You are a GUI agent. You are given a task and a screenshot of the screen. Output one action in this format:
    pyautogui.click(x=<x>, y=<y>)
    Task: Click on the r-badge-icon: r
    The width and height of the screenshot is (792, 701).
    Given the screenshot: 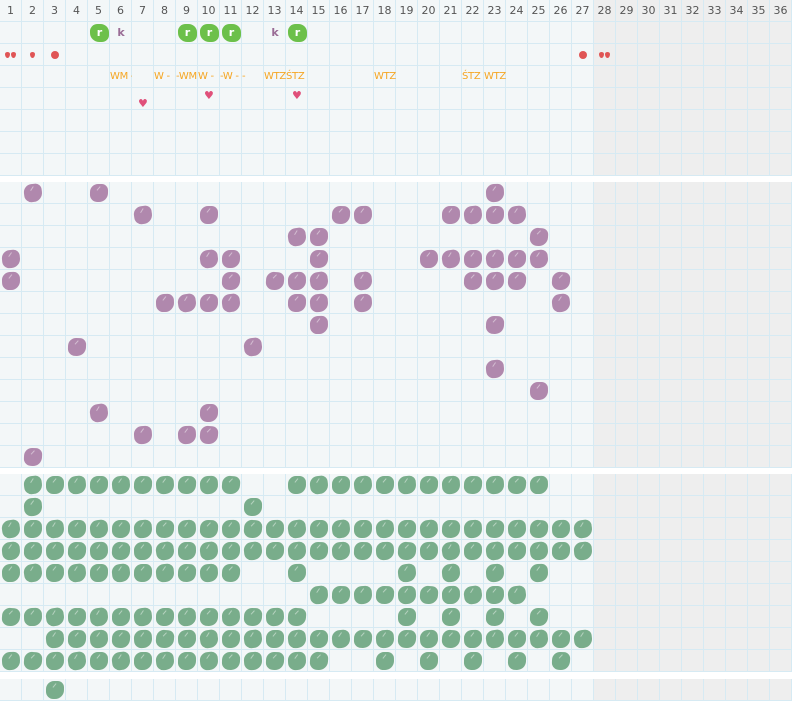 What is the action you would take?
    pyautogui.click(x=187, y=33)
    